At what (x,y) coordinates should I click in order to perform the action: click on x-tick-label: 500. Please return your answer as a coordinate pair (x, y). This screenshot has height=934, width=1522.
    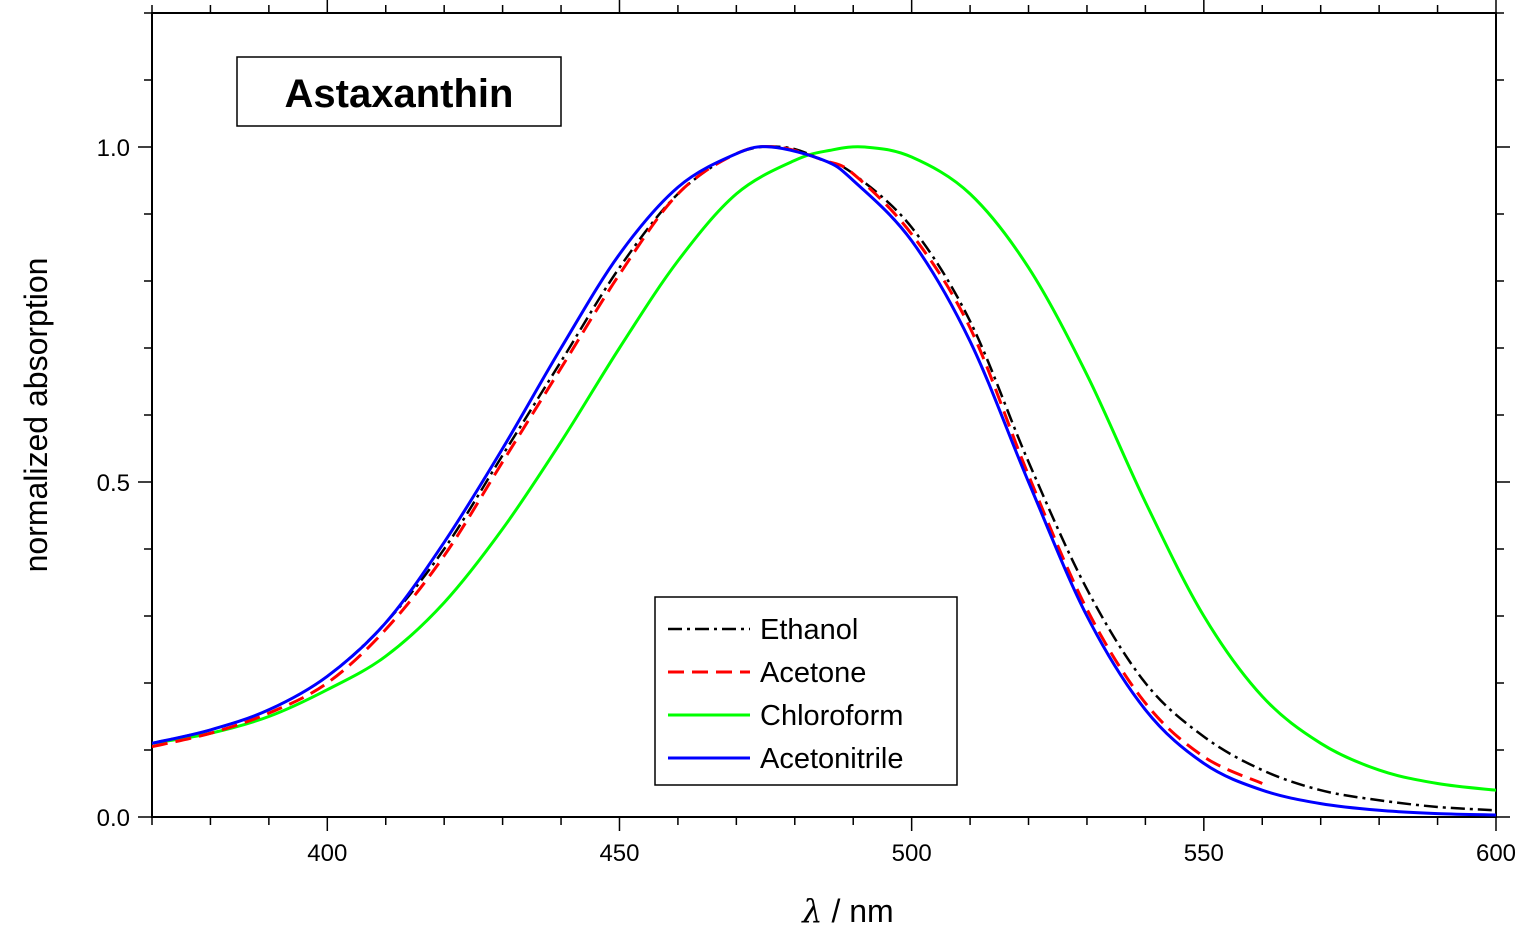
    Looking at the image, I should click on (912, 853).